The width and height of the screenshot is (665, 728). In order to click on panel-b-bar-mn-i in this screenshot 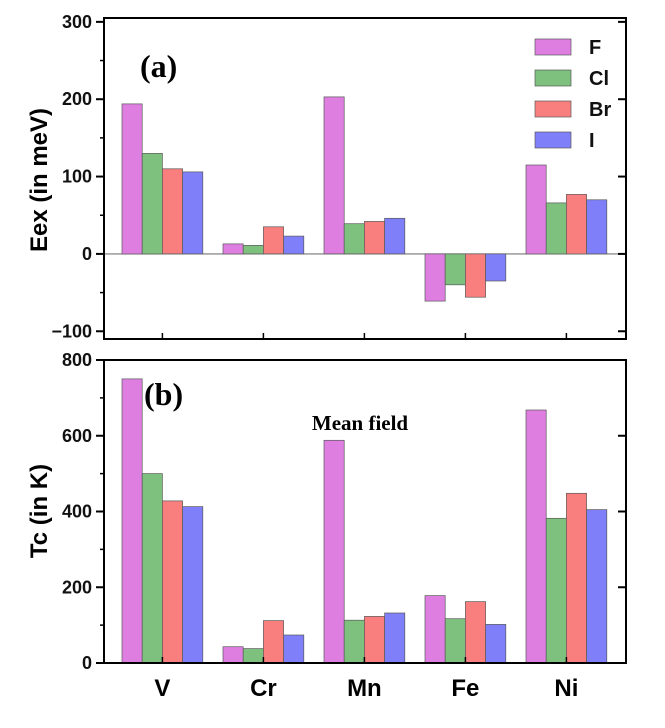, I will do `click(395, 638)`.